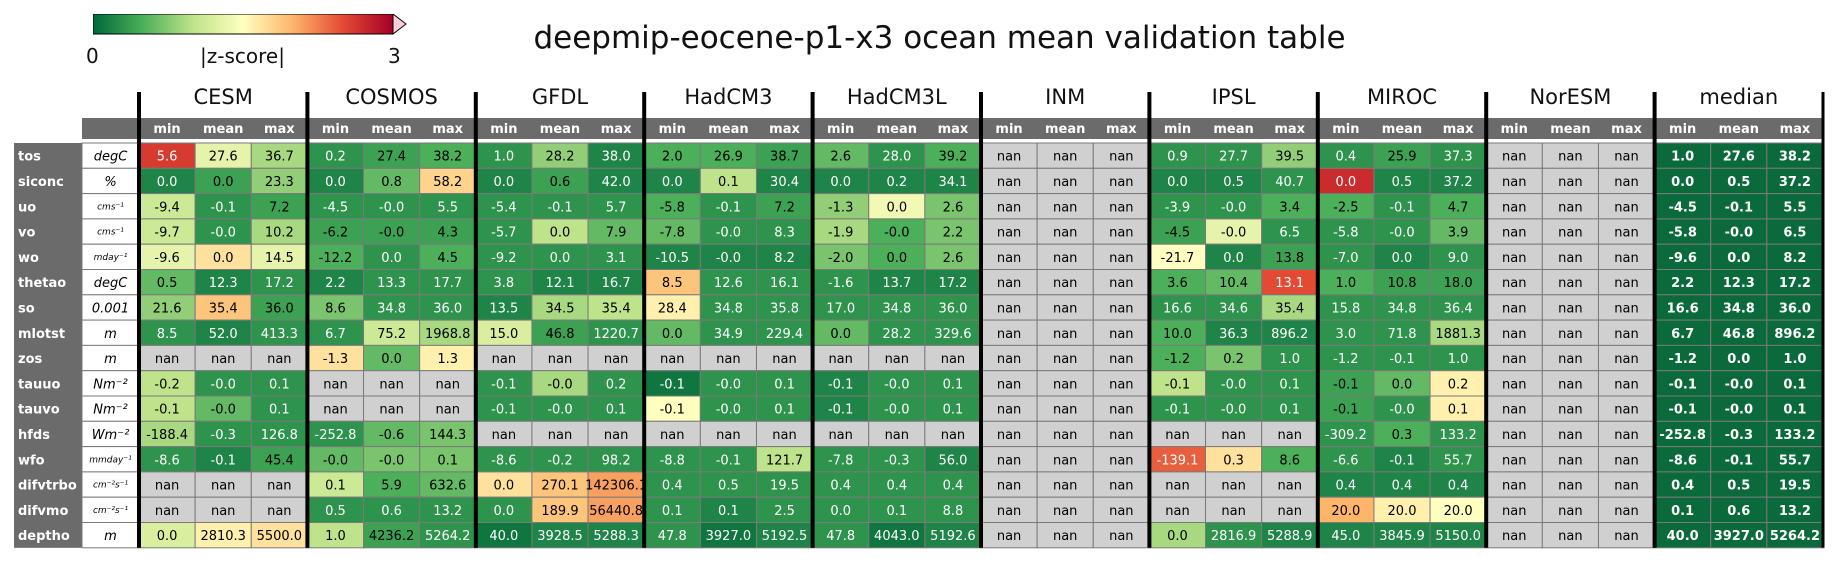 Image resolution: width=1839 pixels, height=581 pixels. I want to click on cell-value: 329.6, so click(952, 334).